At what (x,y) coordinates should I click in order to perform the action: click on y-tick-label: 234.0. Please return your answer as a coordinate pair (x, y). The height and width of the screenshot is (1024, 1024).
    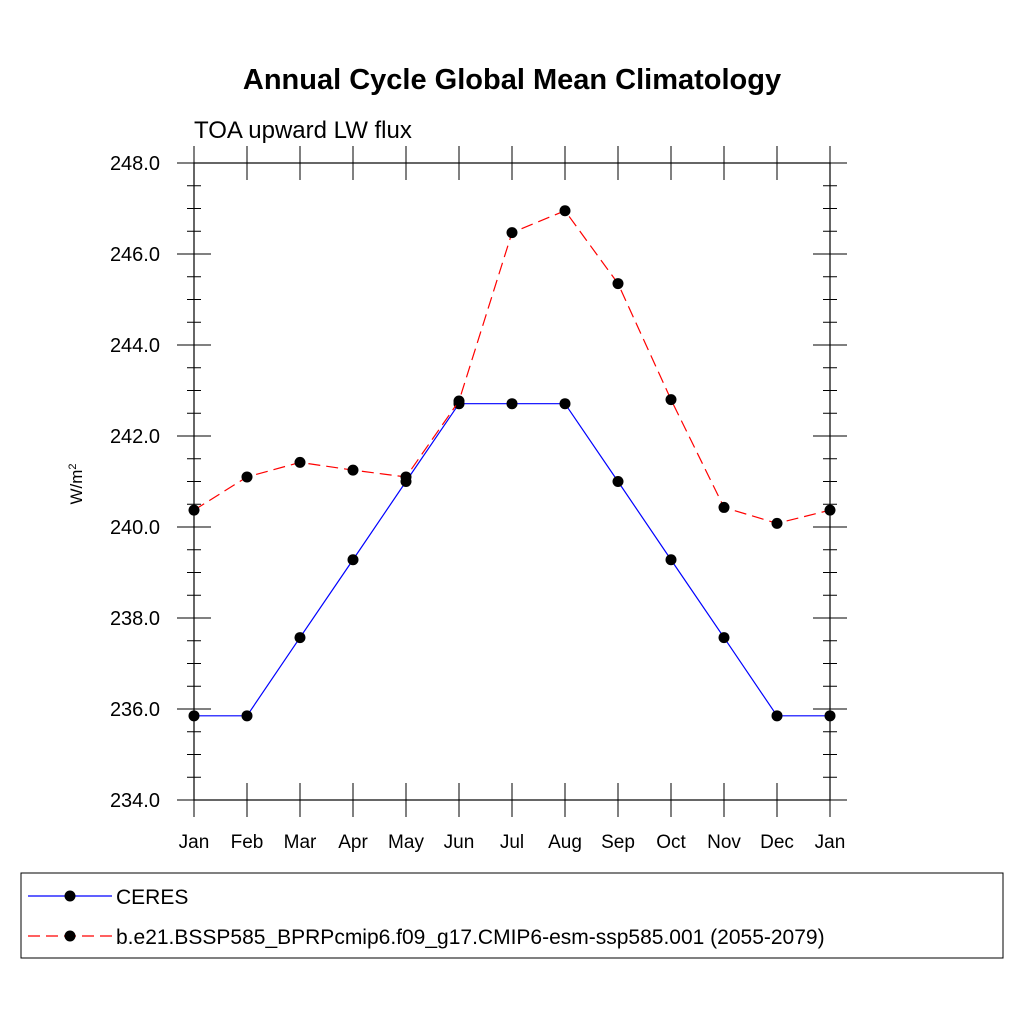
    Looking at the image, I should click on (135, 801).